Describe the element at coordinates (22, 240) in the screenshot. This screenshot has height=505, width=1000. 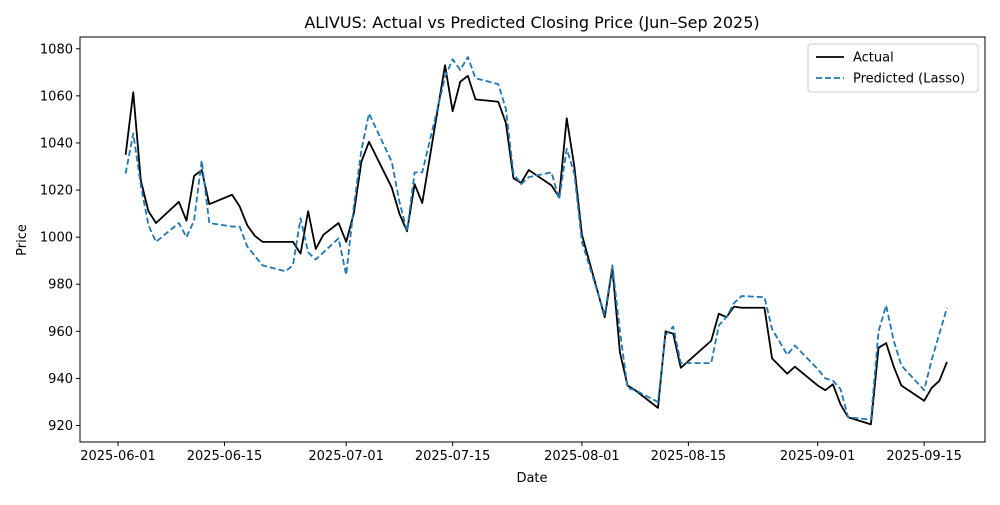
I see `y-axis-label: Price` at that location.